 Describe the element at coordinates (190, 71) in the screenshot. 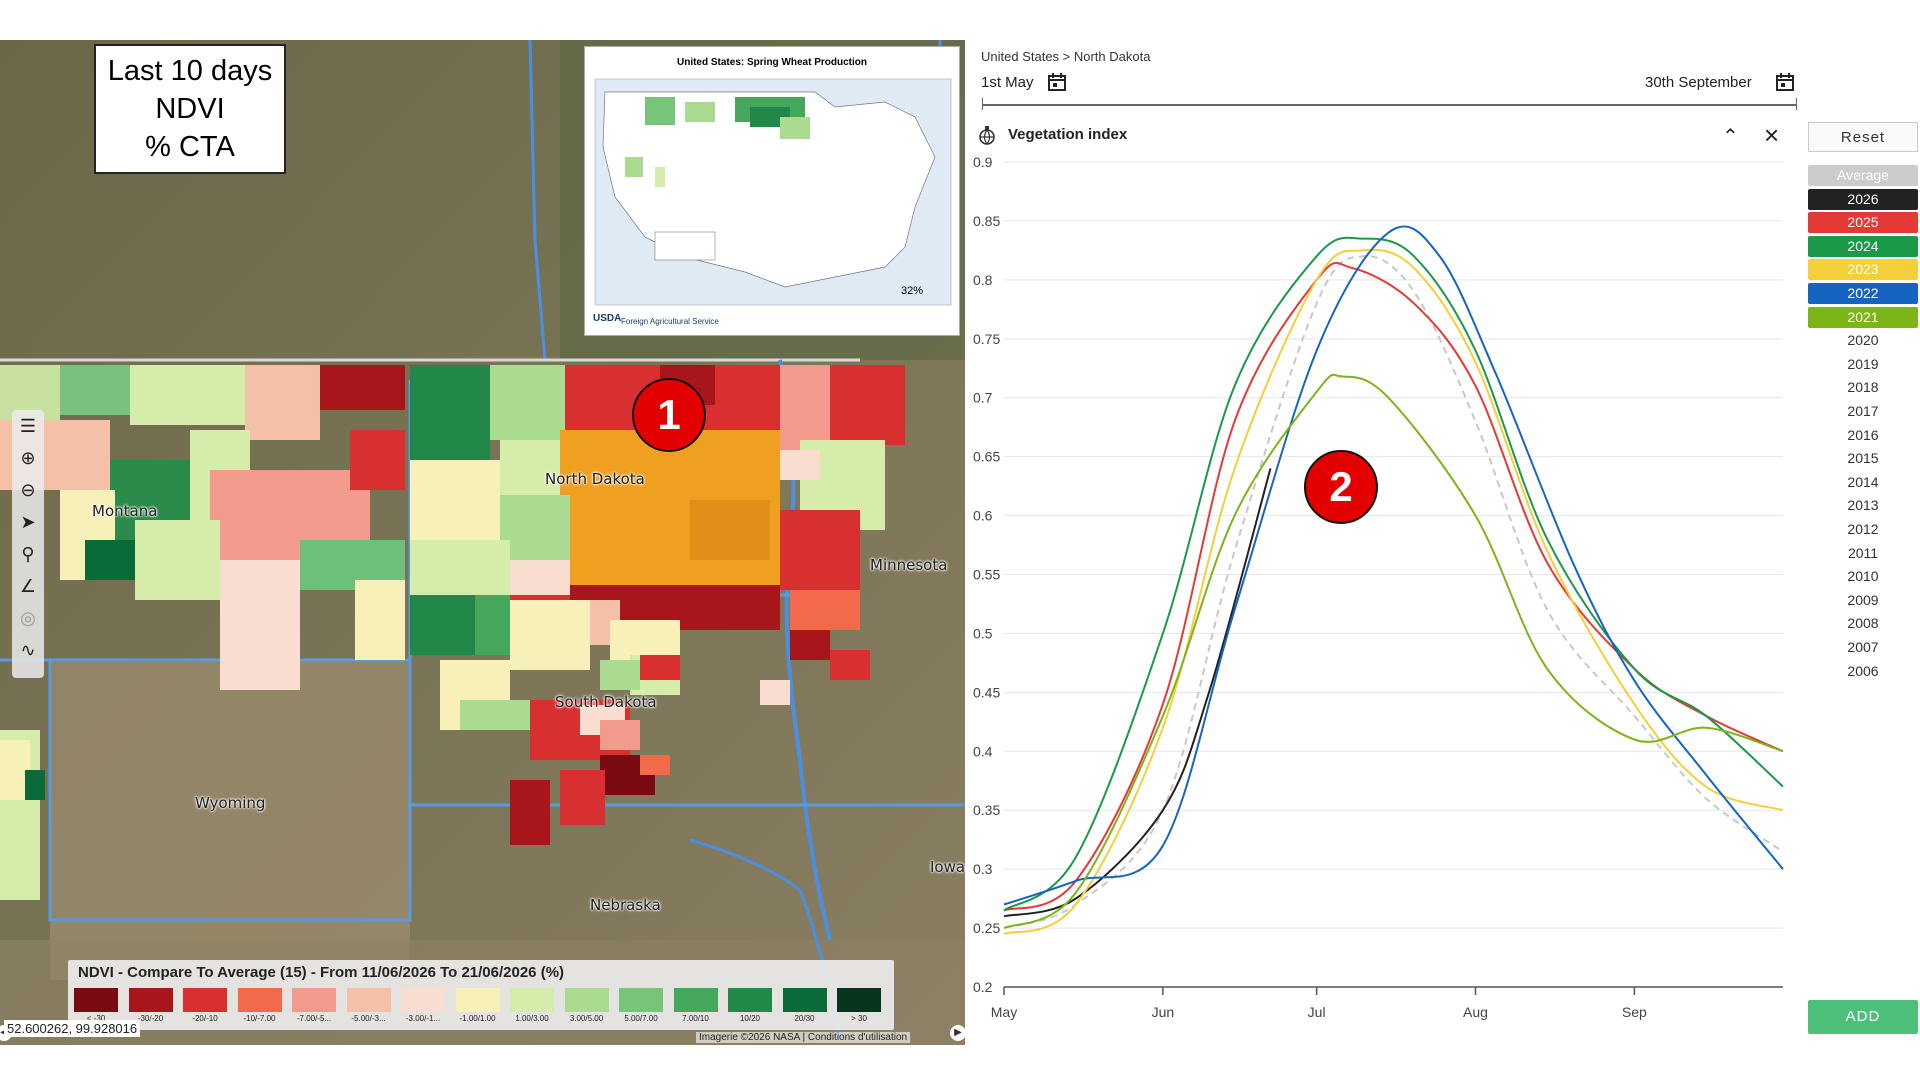

I see `info-line-period: Last 10 days` at that location.